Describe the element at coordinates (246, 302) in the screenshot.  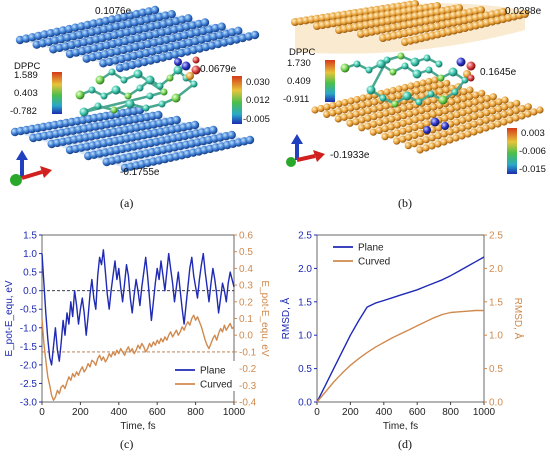
I see `y-tick-label-right: 0.2` at that location.